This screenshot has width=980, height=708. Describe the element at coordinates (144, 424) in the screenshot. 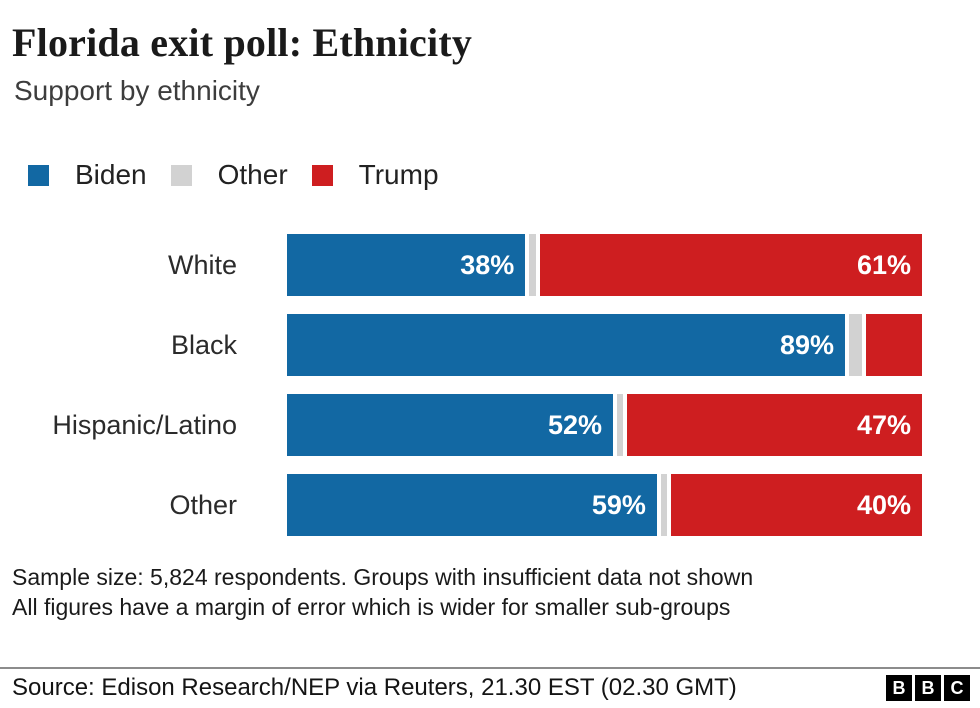

I see `category-label: Hispanic/Latino` at that location.